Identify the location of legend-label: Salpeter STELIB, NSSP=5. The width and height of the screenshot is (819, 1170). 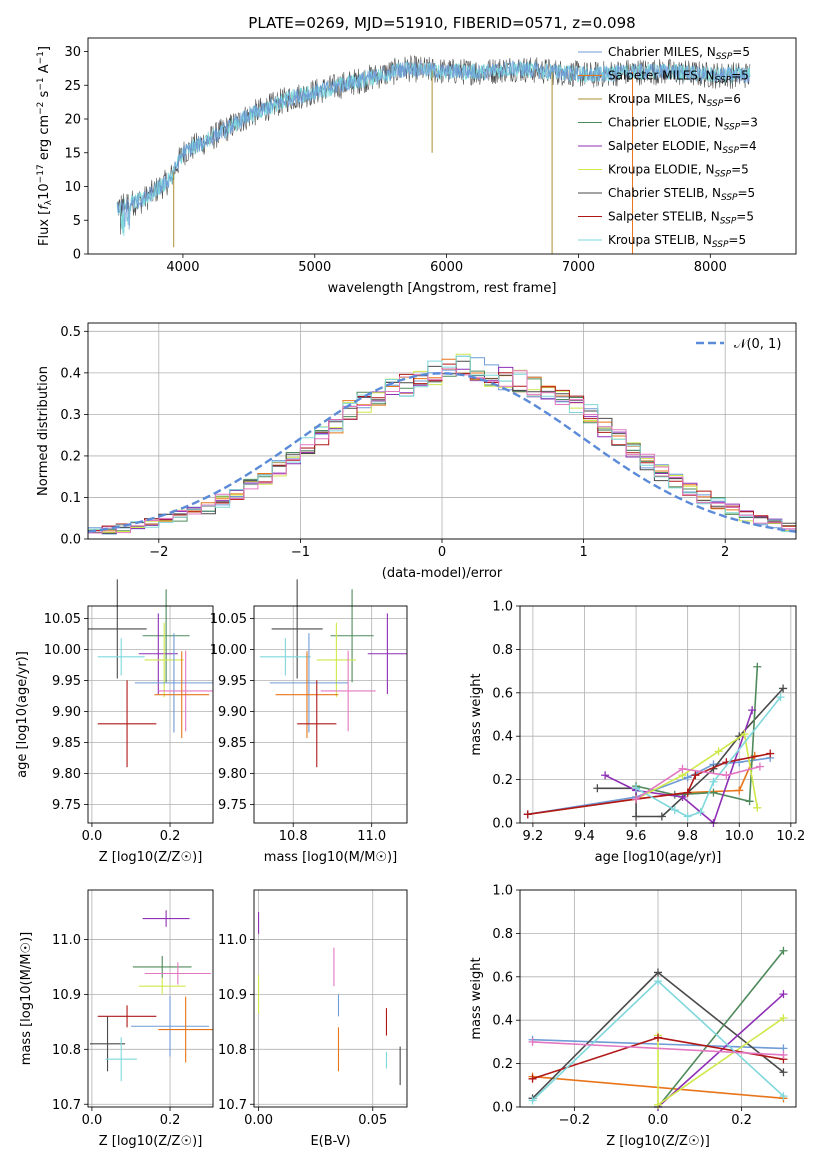
(681, 218).